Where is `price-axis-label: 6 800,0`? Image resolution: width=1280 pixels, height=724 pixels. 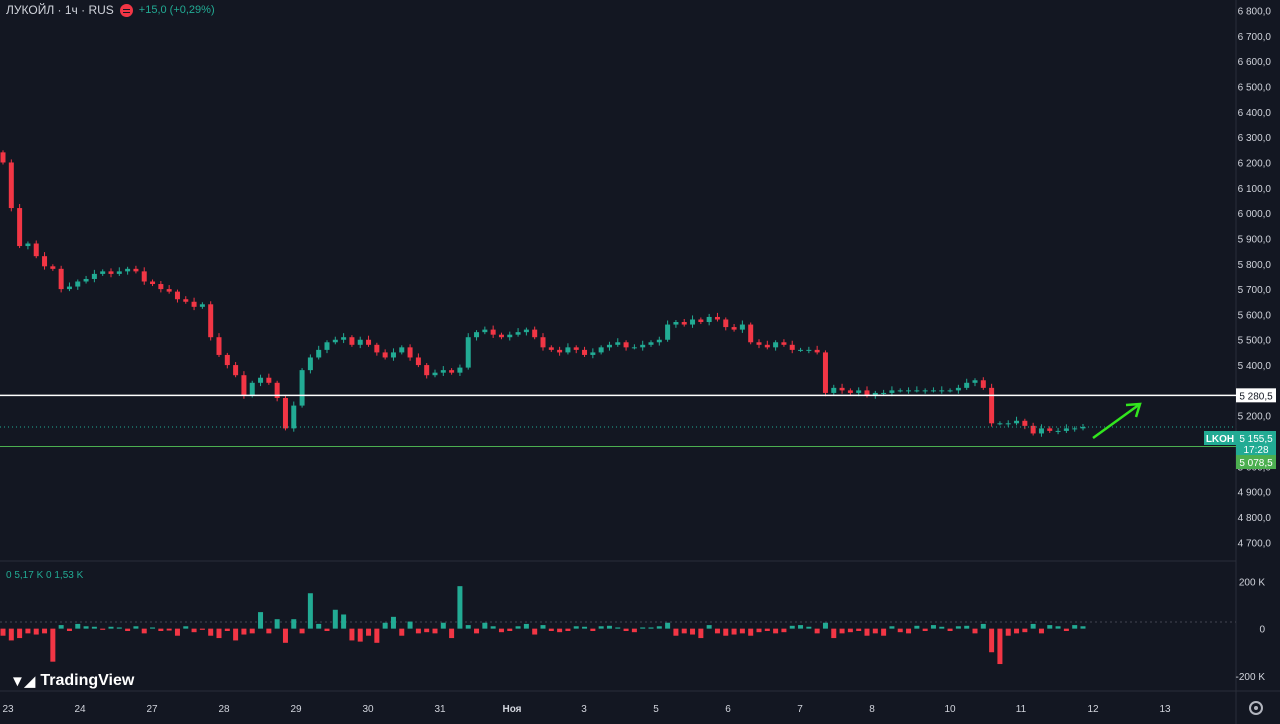 price-axis-label: 6 800,0 is located at coordinates (1255, 12).